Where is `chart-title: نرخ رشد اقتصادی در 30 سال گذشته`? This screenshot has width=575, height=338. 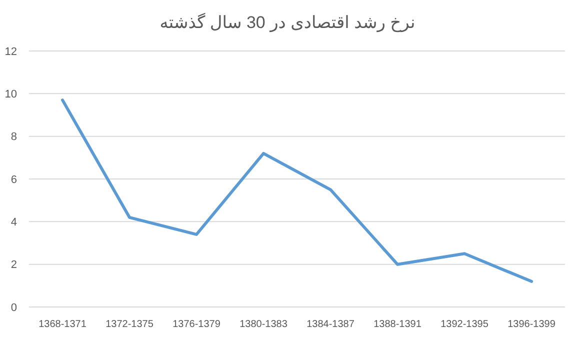 chart-title: نرخ رشد اقتصادی در 30 سال گذشته is located at coordinates (288, 22).